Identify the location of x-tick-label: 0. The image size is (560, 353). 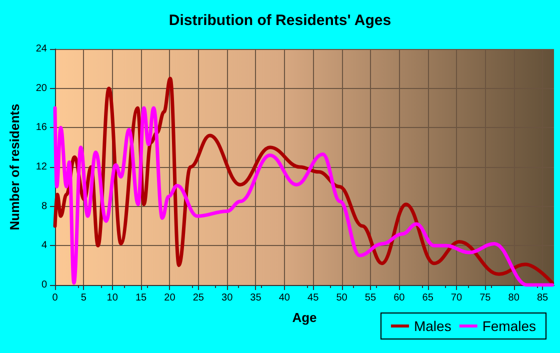
(55, 298).